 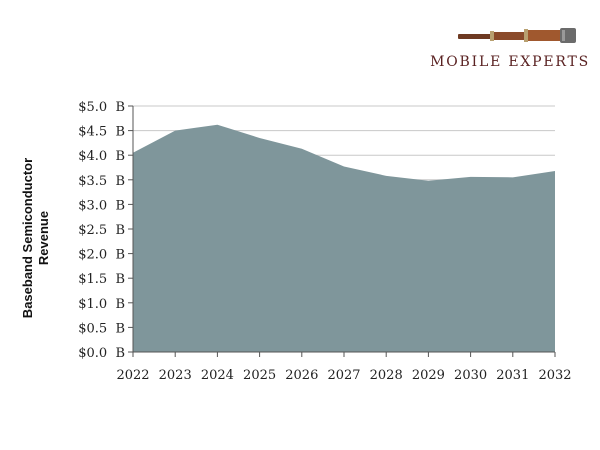 What do you see at coordinates (101, 304) in the screenshot?
I see `y-tick-label: $1.0 B` at bounding box center [101, 304].